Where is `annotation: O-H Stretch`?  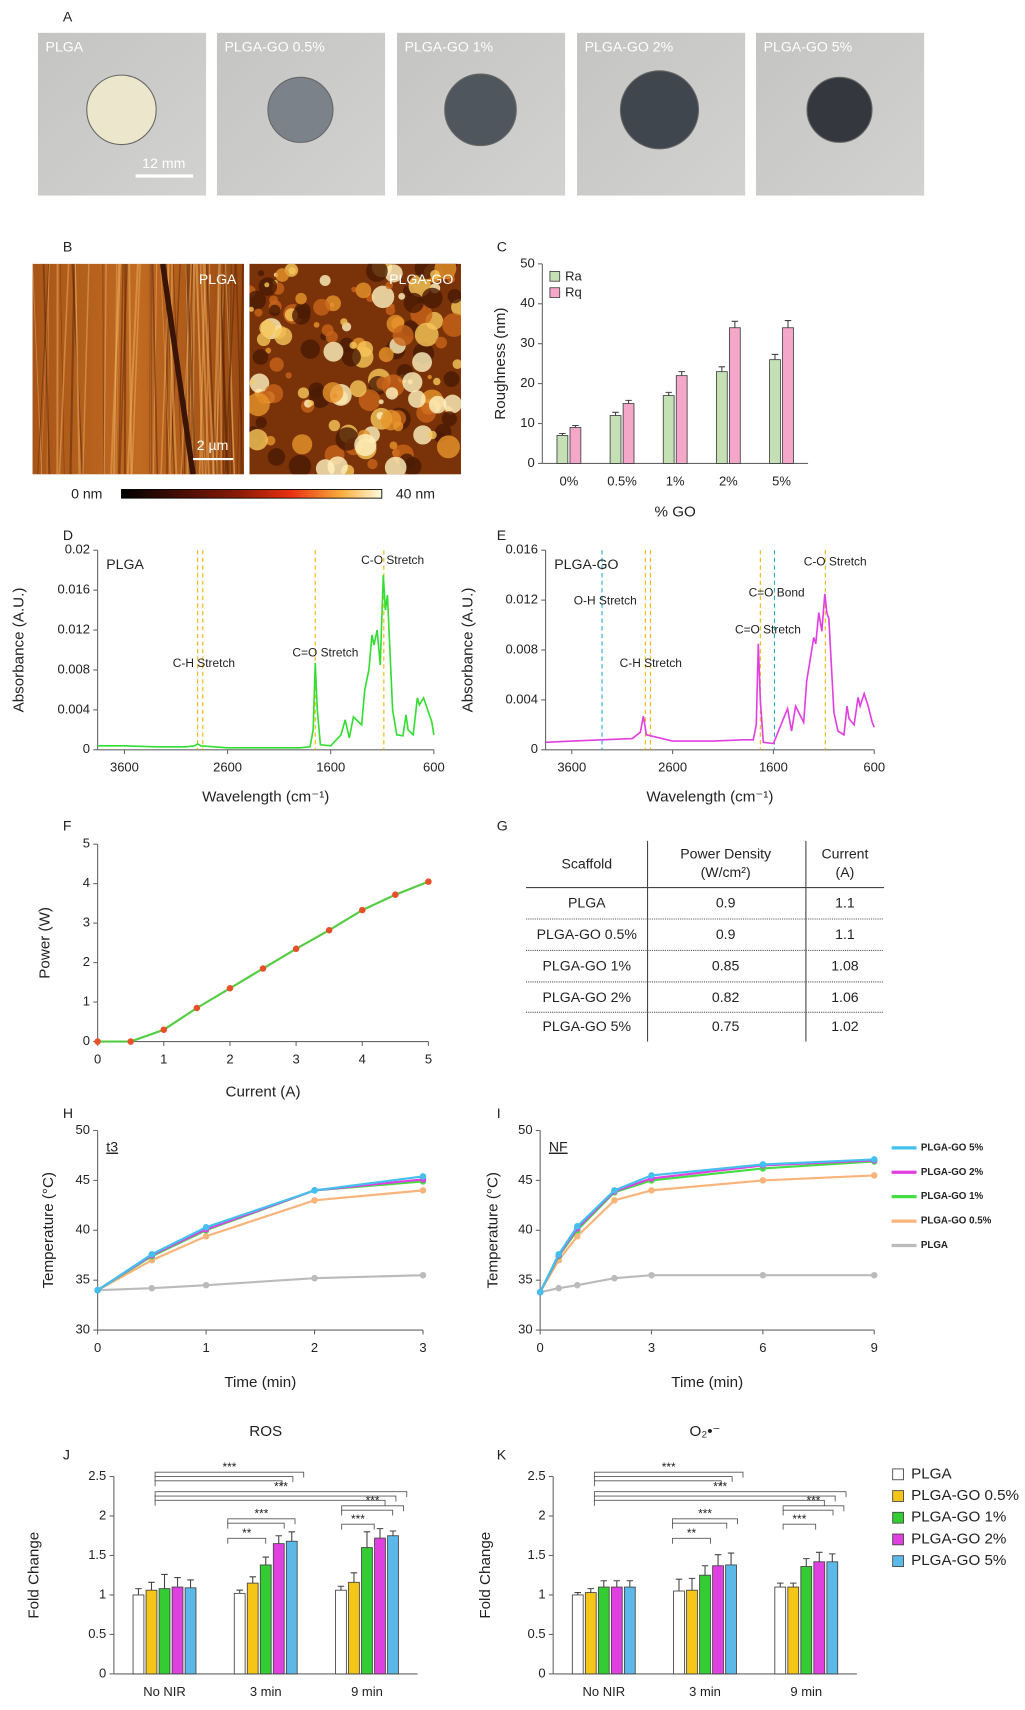
annotation: O-H Stretch is located at coordinates (605, 600).